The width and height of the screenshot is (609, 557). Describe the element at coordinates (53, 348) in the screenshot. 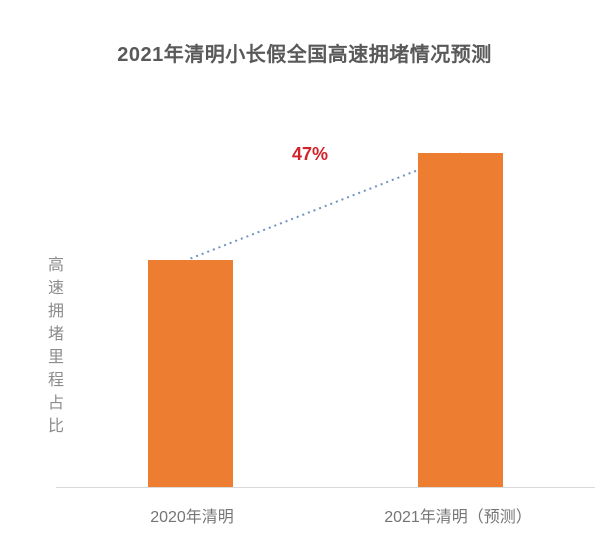

I see `y-axis-title: 高速拥堵里程占比` at that location.